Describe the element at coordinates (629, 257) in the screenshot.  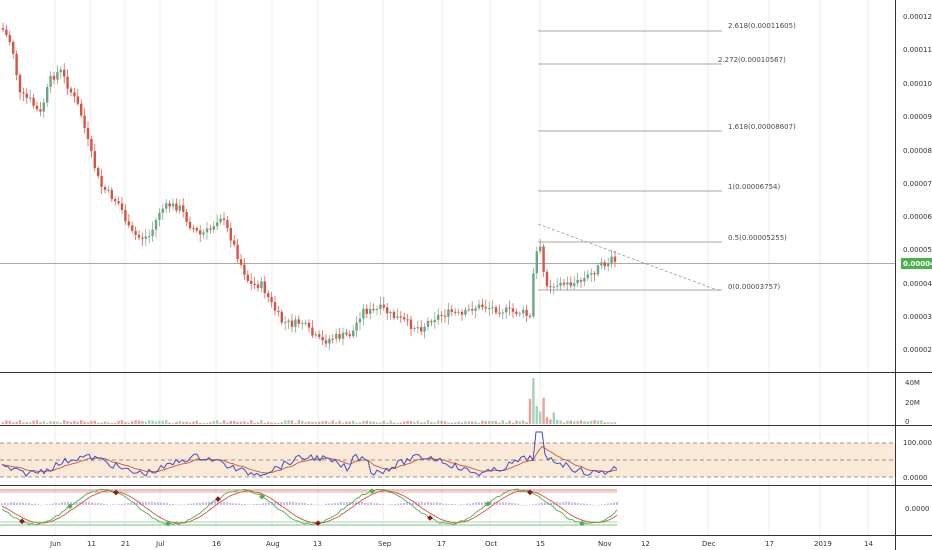
I see `trend-line` at that location.